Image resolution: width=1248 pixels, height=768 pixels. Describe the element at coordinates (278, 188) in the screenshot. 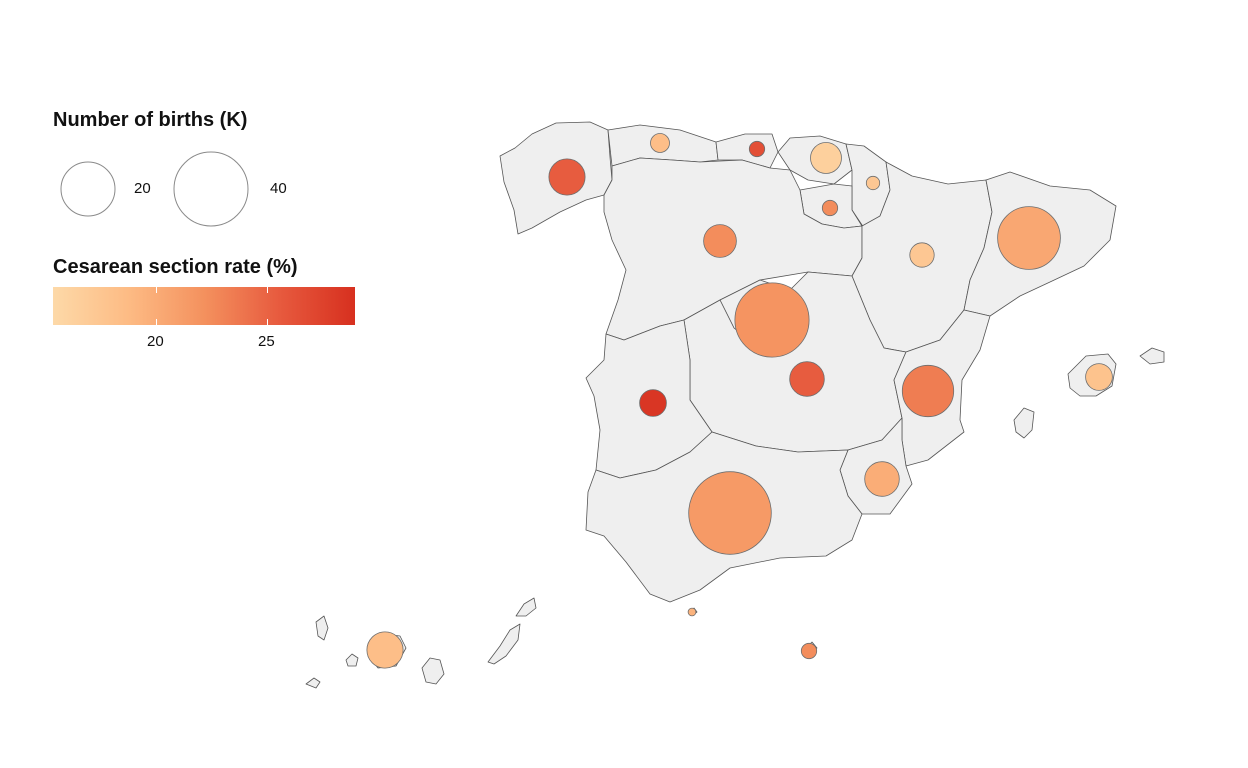

I see `size-legend-label-large: 40` at that location.